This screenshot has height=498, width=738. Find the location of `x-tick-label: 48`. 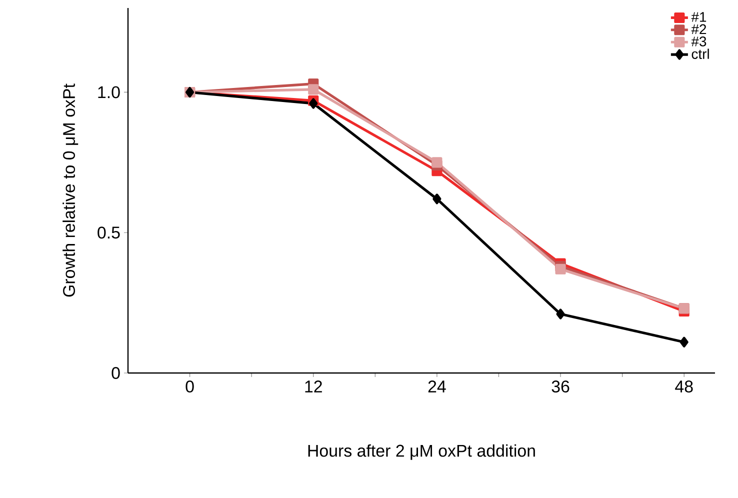

x-tick-label: 48 is located at coordinates (684, 386).